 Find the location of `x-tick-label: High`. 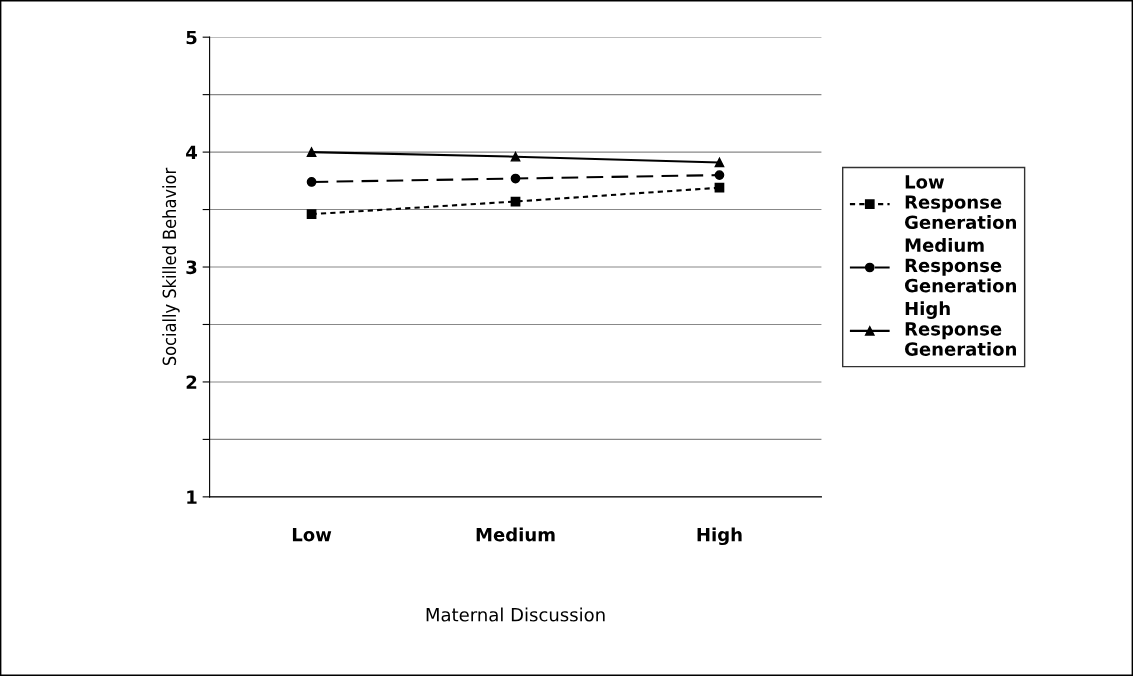

x-tick-label: High is located at coordinates (719, 536).